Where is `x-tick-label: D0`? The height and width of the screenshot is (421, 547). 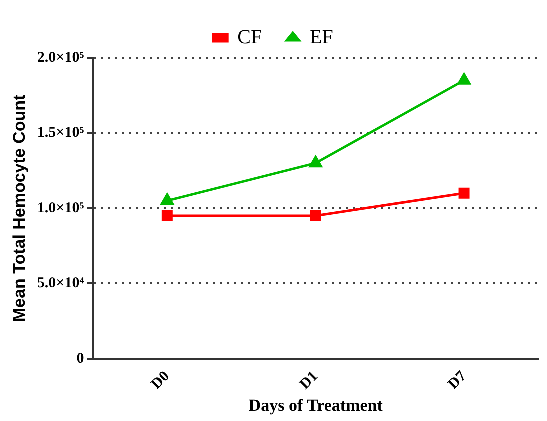
x-tick-label: D0 is located at coordinates (160, 380).